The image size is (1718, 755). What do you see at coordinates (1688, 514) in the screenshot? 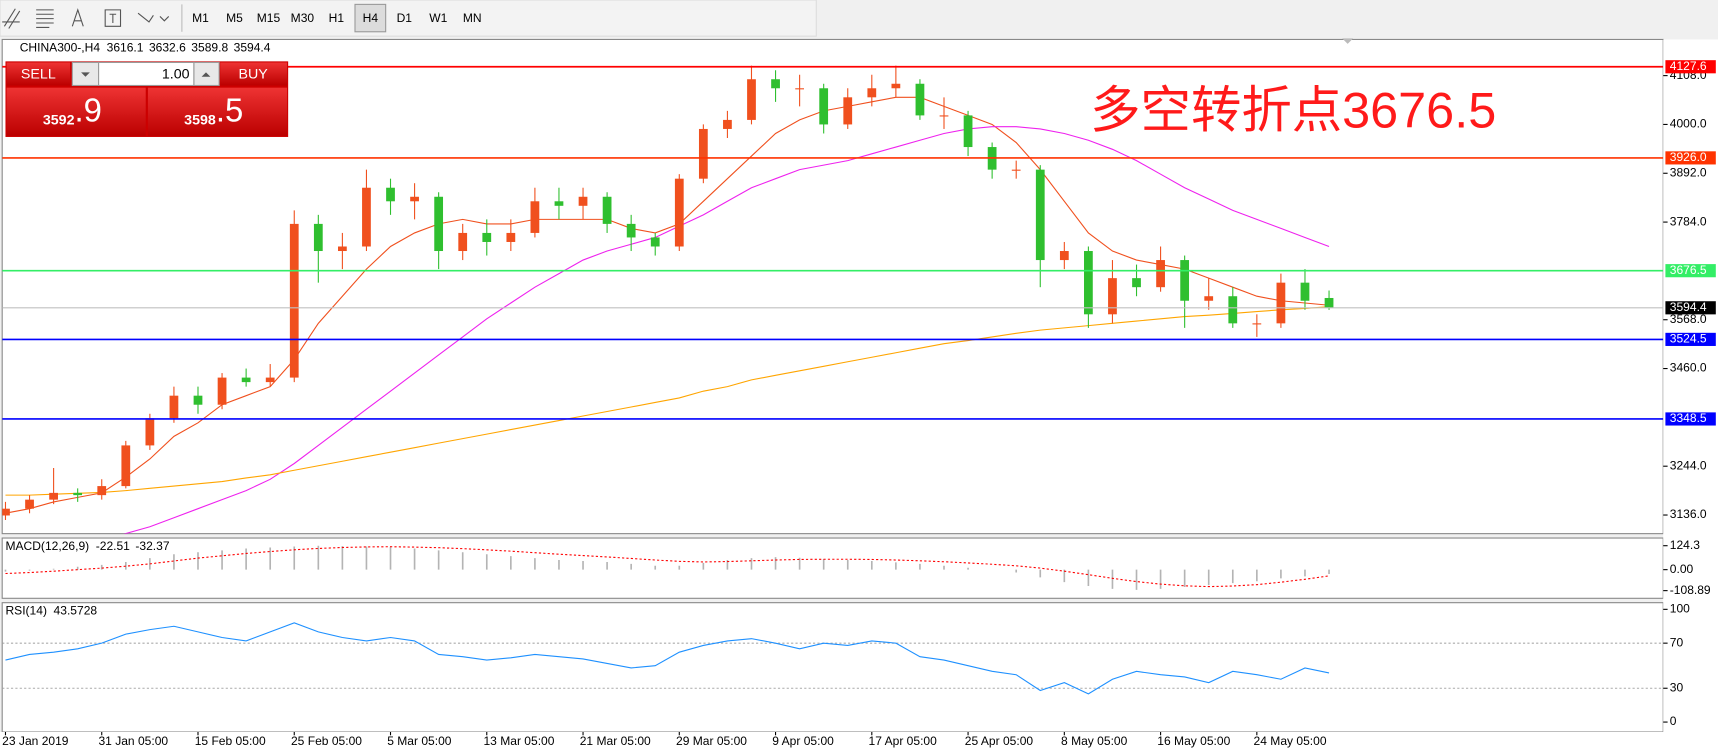
I see `y-tick-label: 3136.0` at bounding box center [1688, 514].